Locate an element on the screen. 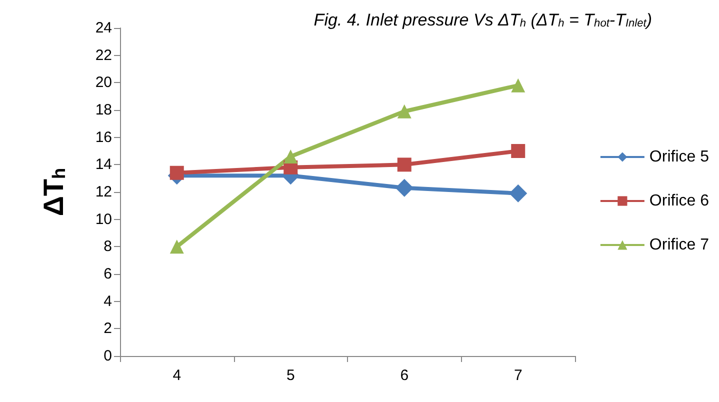  x-tick-label: 7 is located at coordinates (518, 375).